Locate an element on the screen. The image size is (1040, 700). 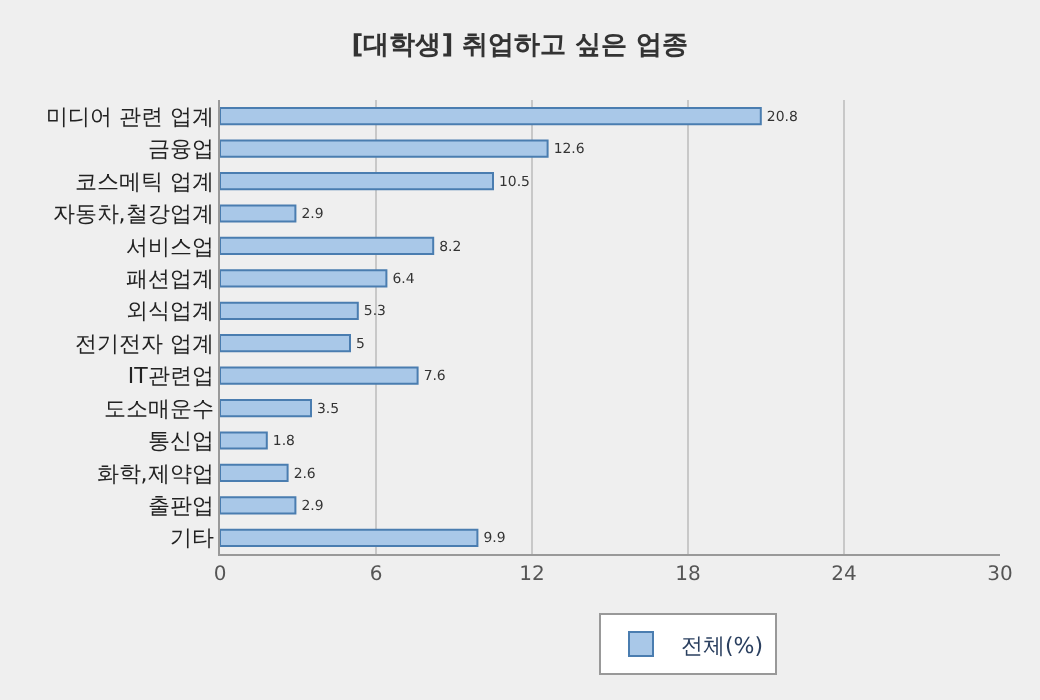
legend-label: 전체(%) is located at coordinates (722, 645).